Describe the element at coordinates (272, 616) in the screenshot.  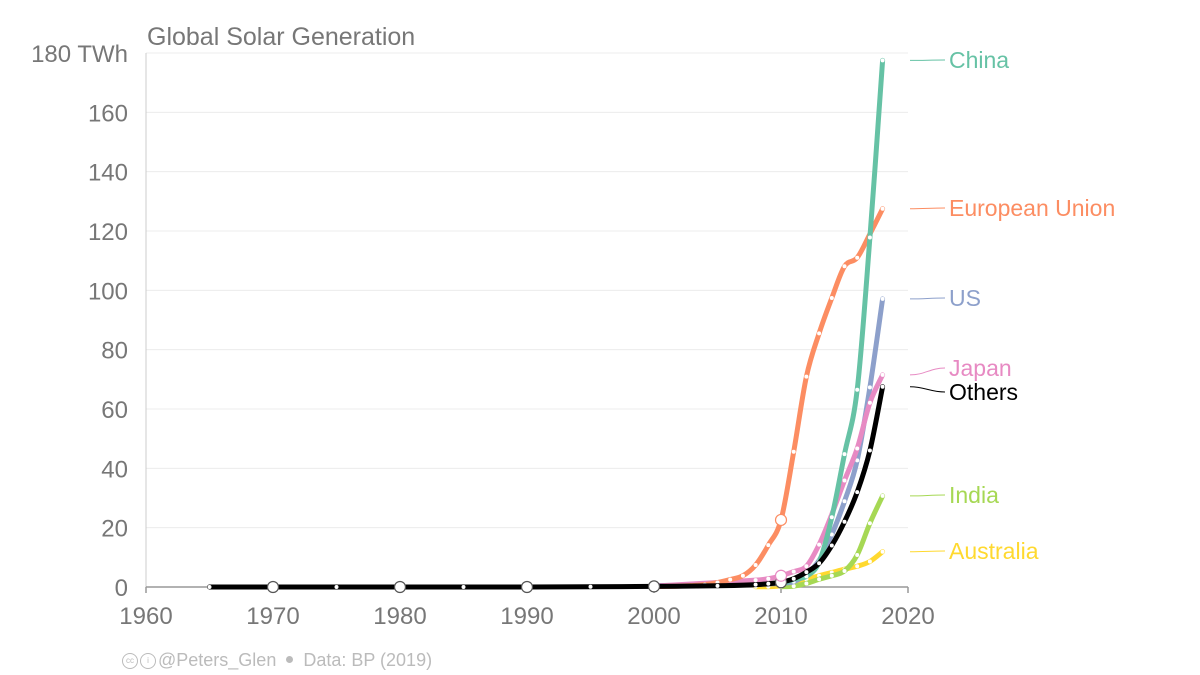
I see `x-tick-label: 1970` at that location.